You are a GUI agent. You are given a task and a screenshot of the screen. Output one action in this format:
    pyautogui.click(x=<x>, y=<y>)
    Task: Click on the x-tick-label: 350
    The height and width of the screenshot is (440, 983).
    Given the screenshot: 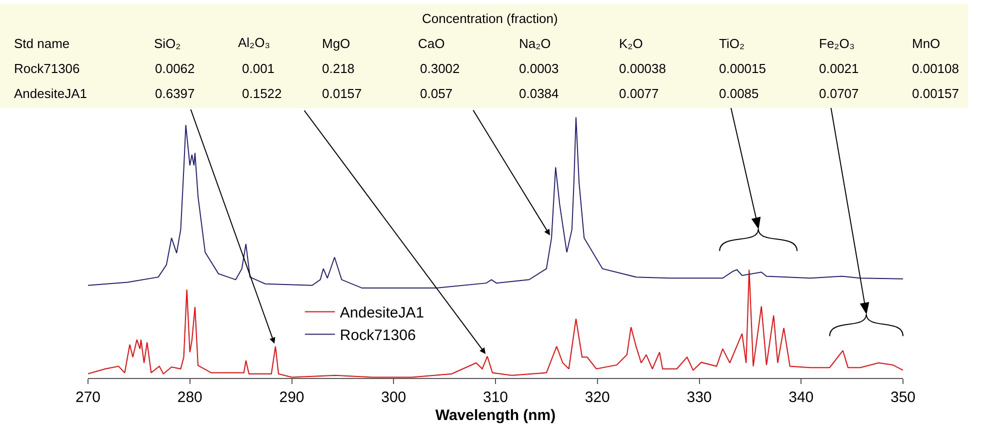 What is the action you would take?
    pyautogui.click(x=903, y=397)
    